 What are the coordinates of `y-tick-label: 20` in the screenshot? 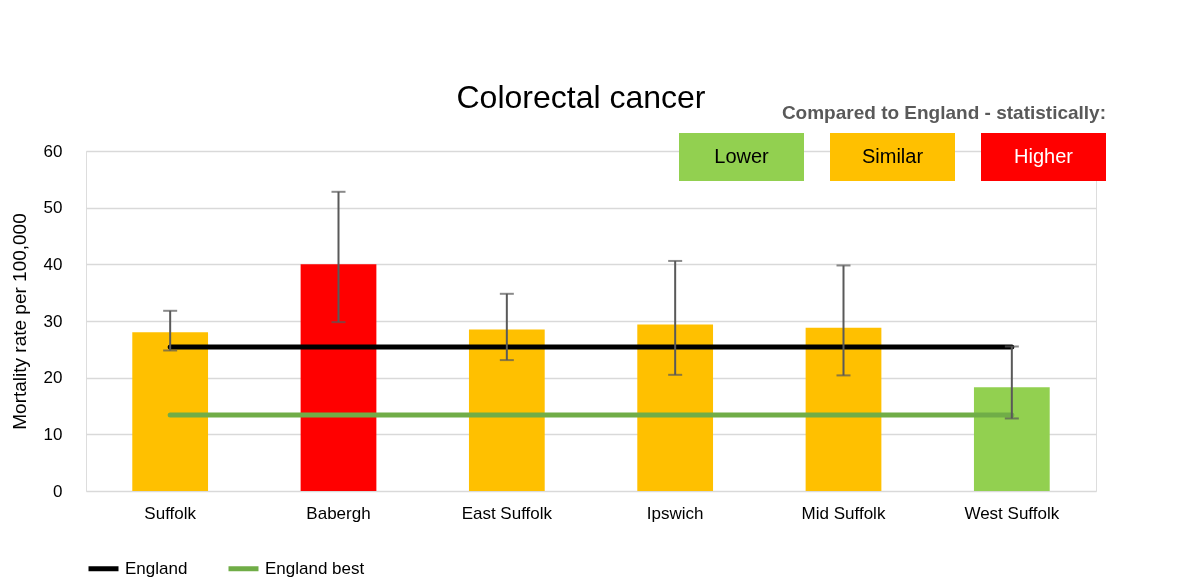 It's located at (53, 378).